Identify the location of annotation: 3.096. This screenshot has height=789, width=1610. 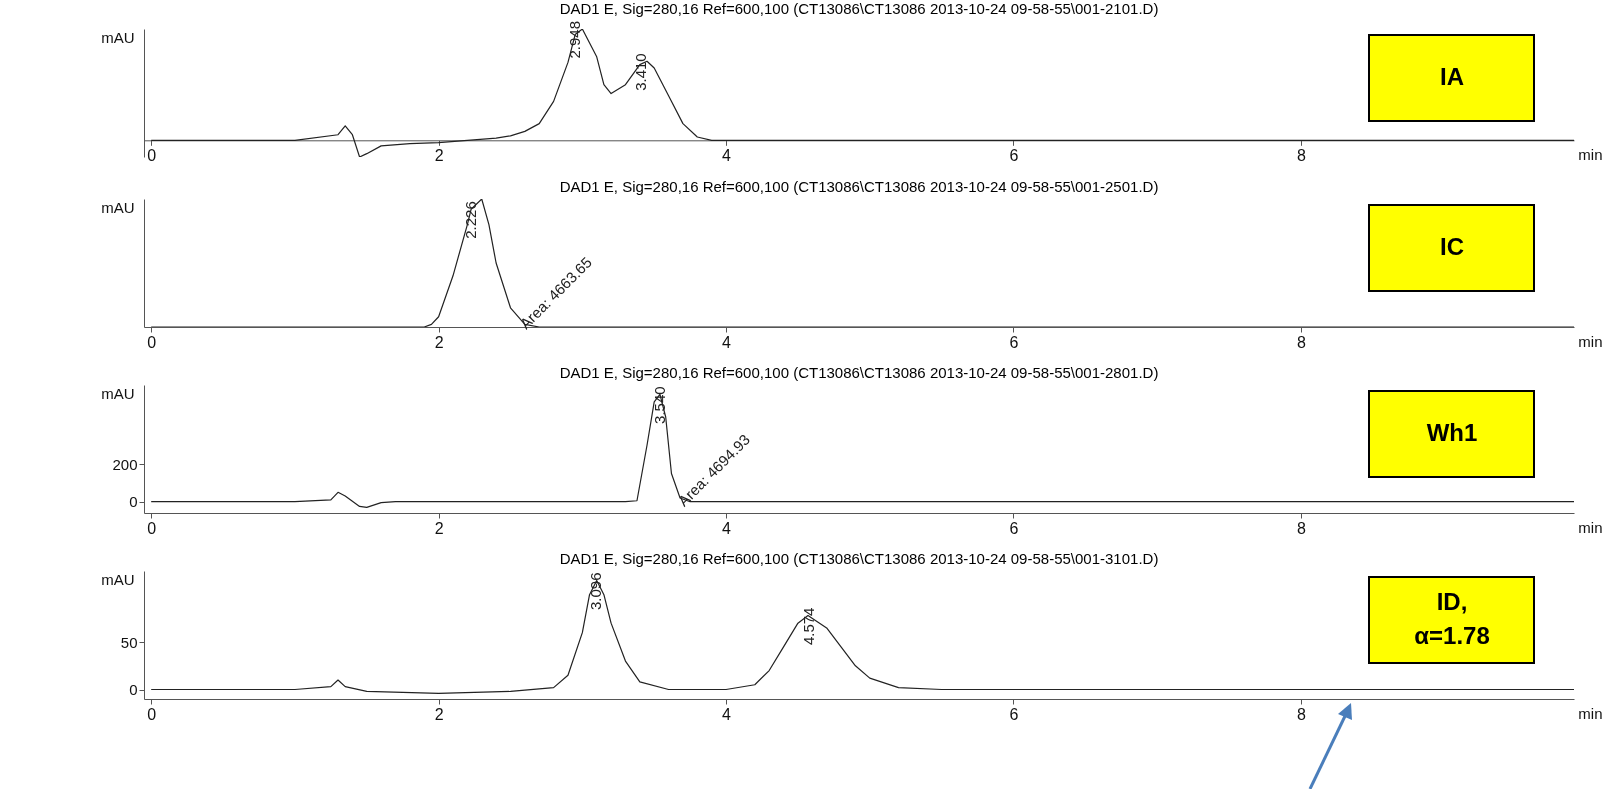
(596, 591).